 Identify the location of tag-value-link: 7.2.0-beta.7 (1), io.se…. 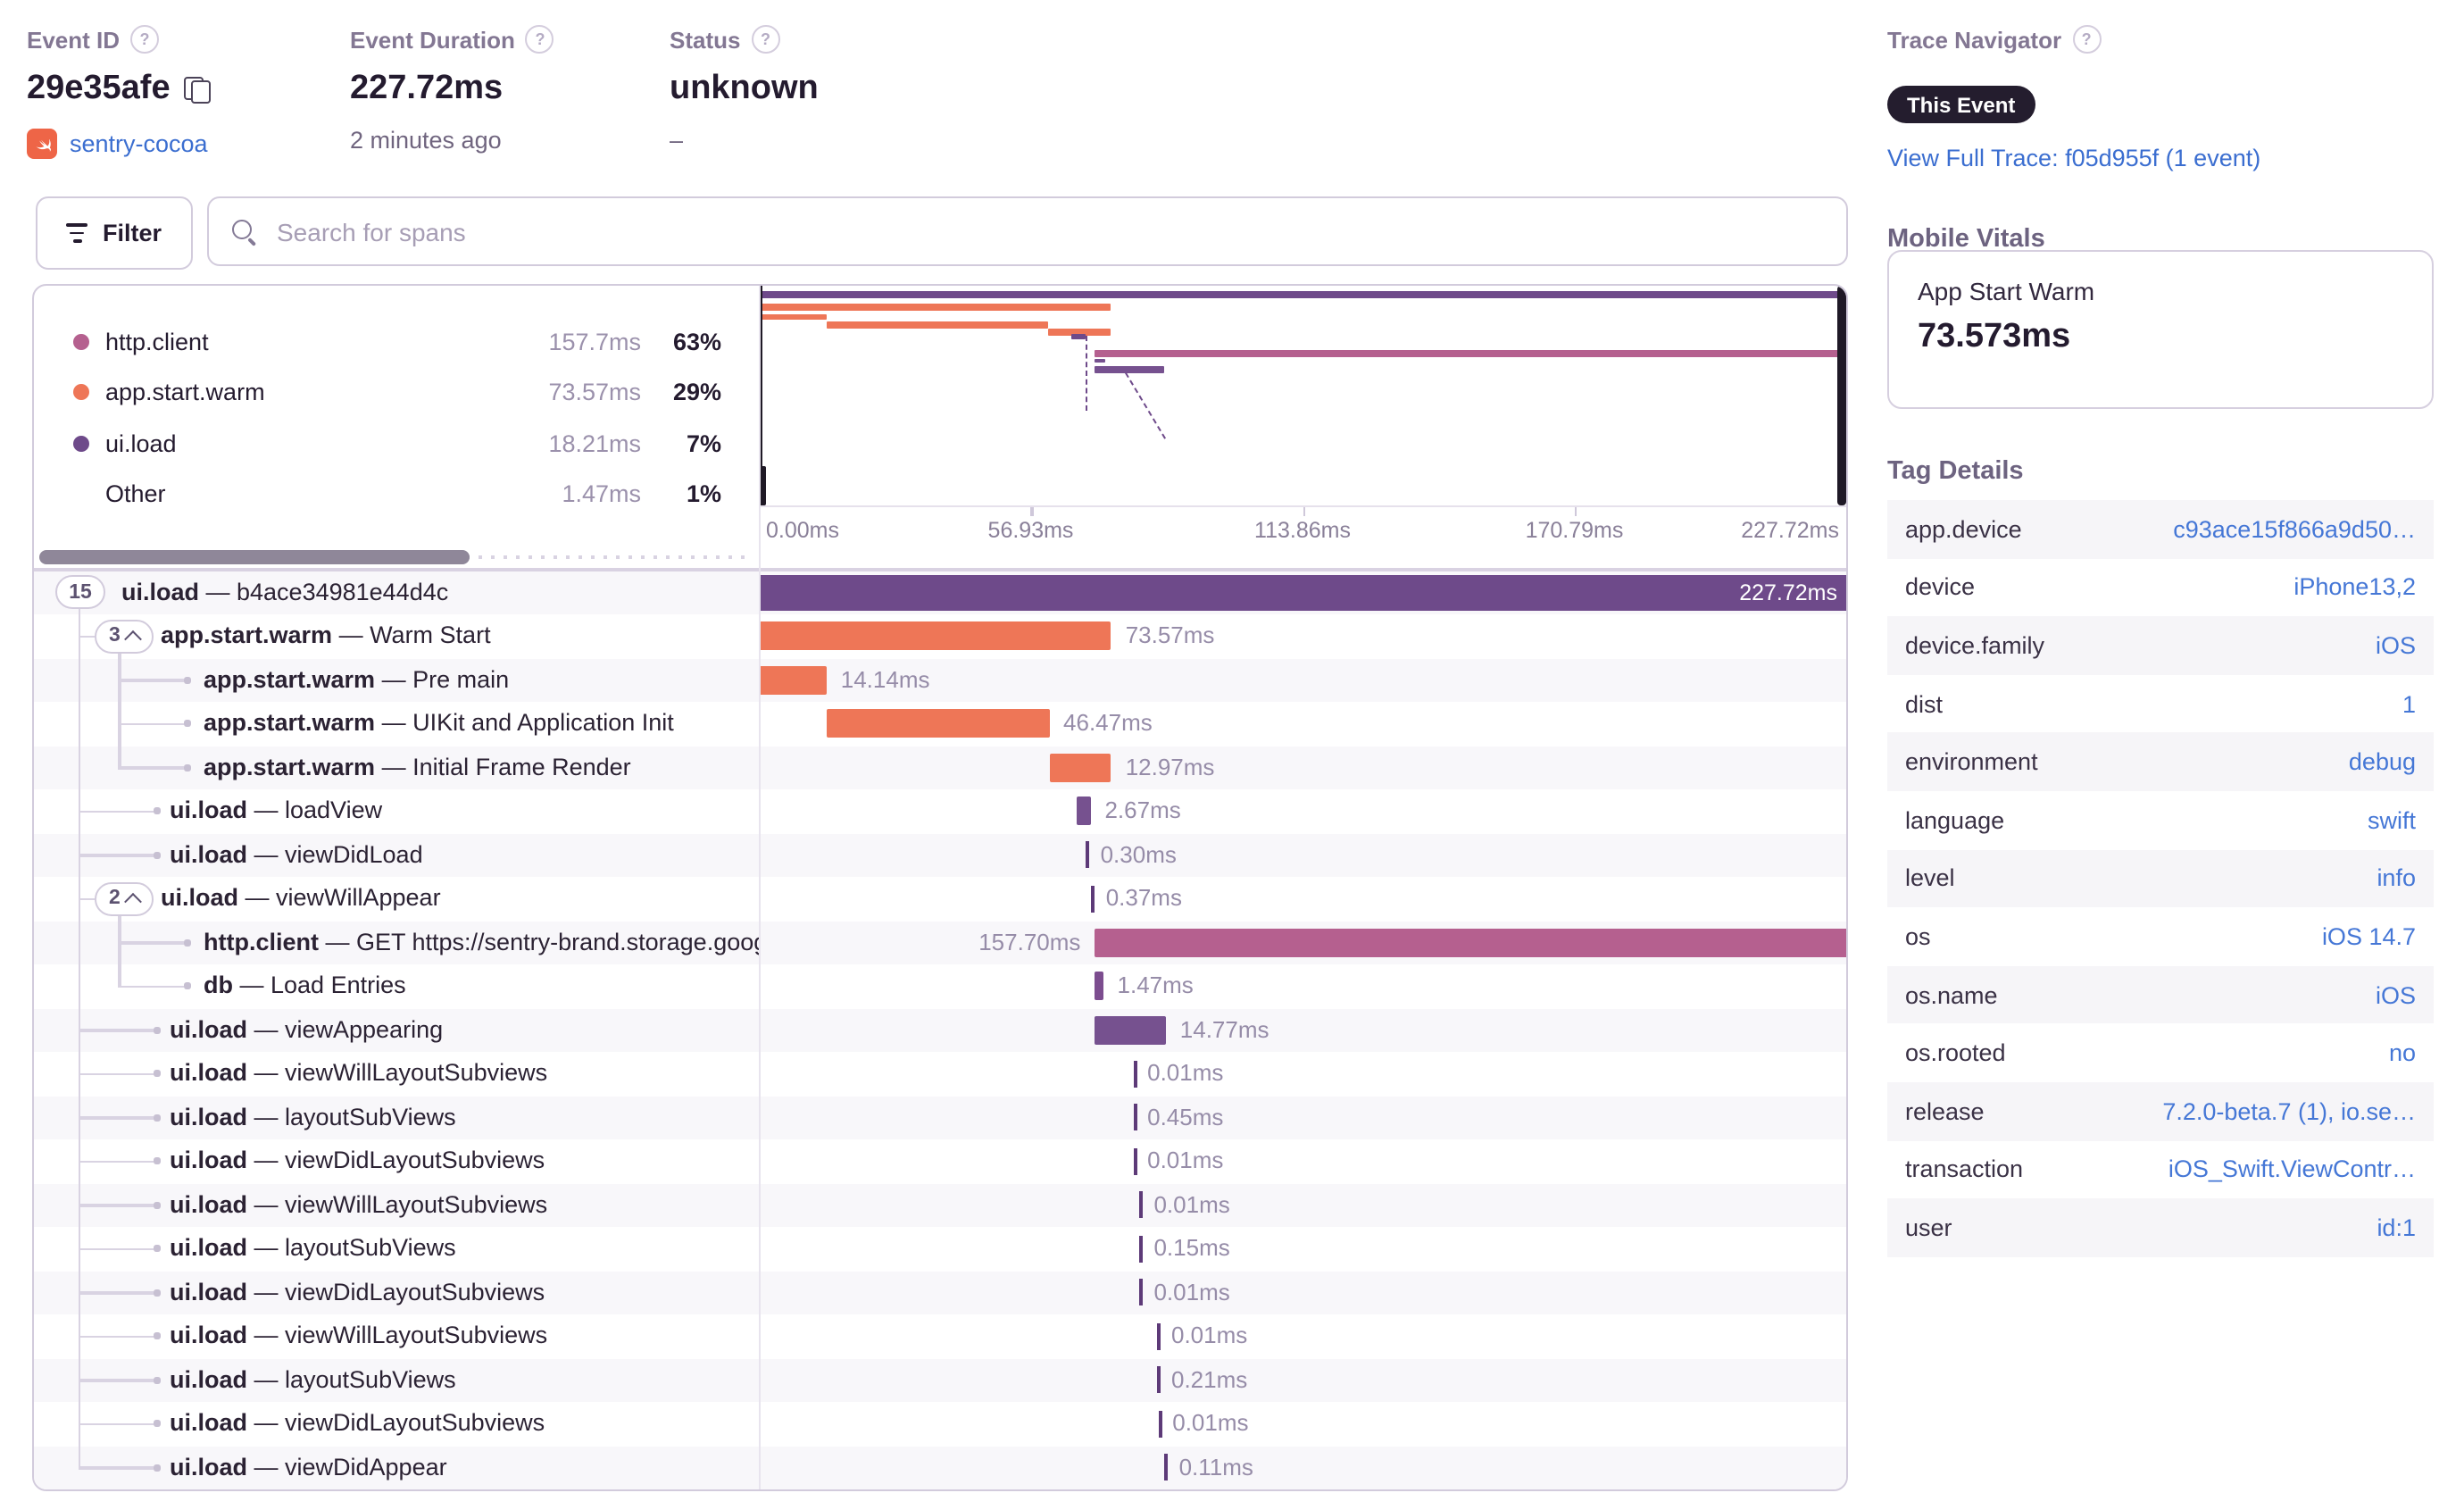
(2289, 1111).